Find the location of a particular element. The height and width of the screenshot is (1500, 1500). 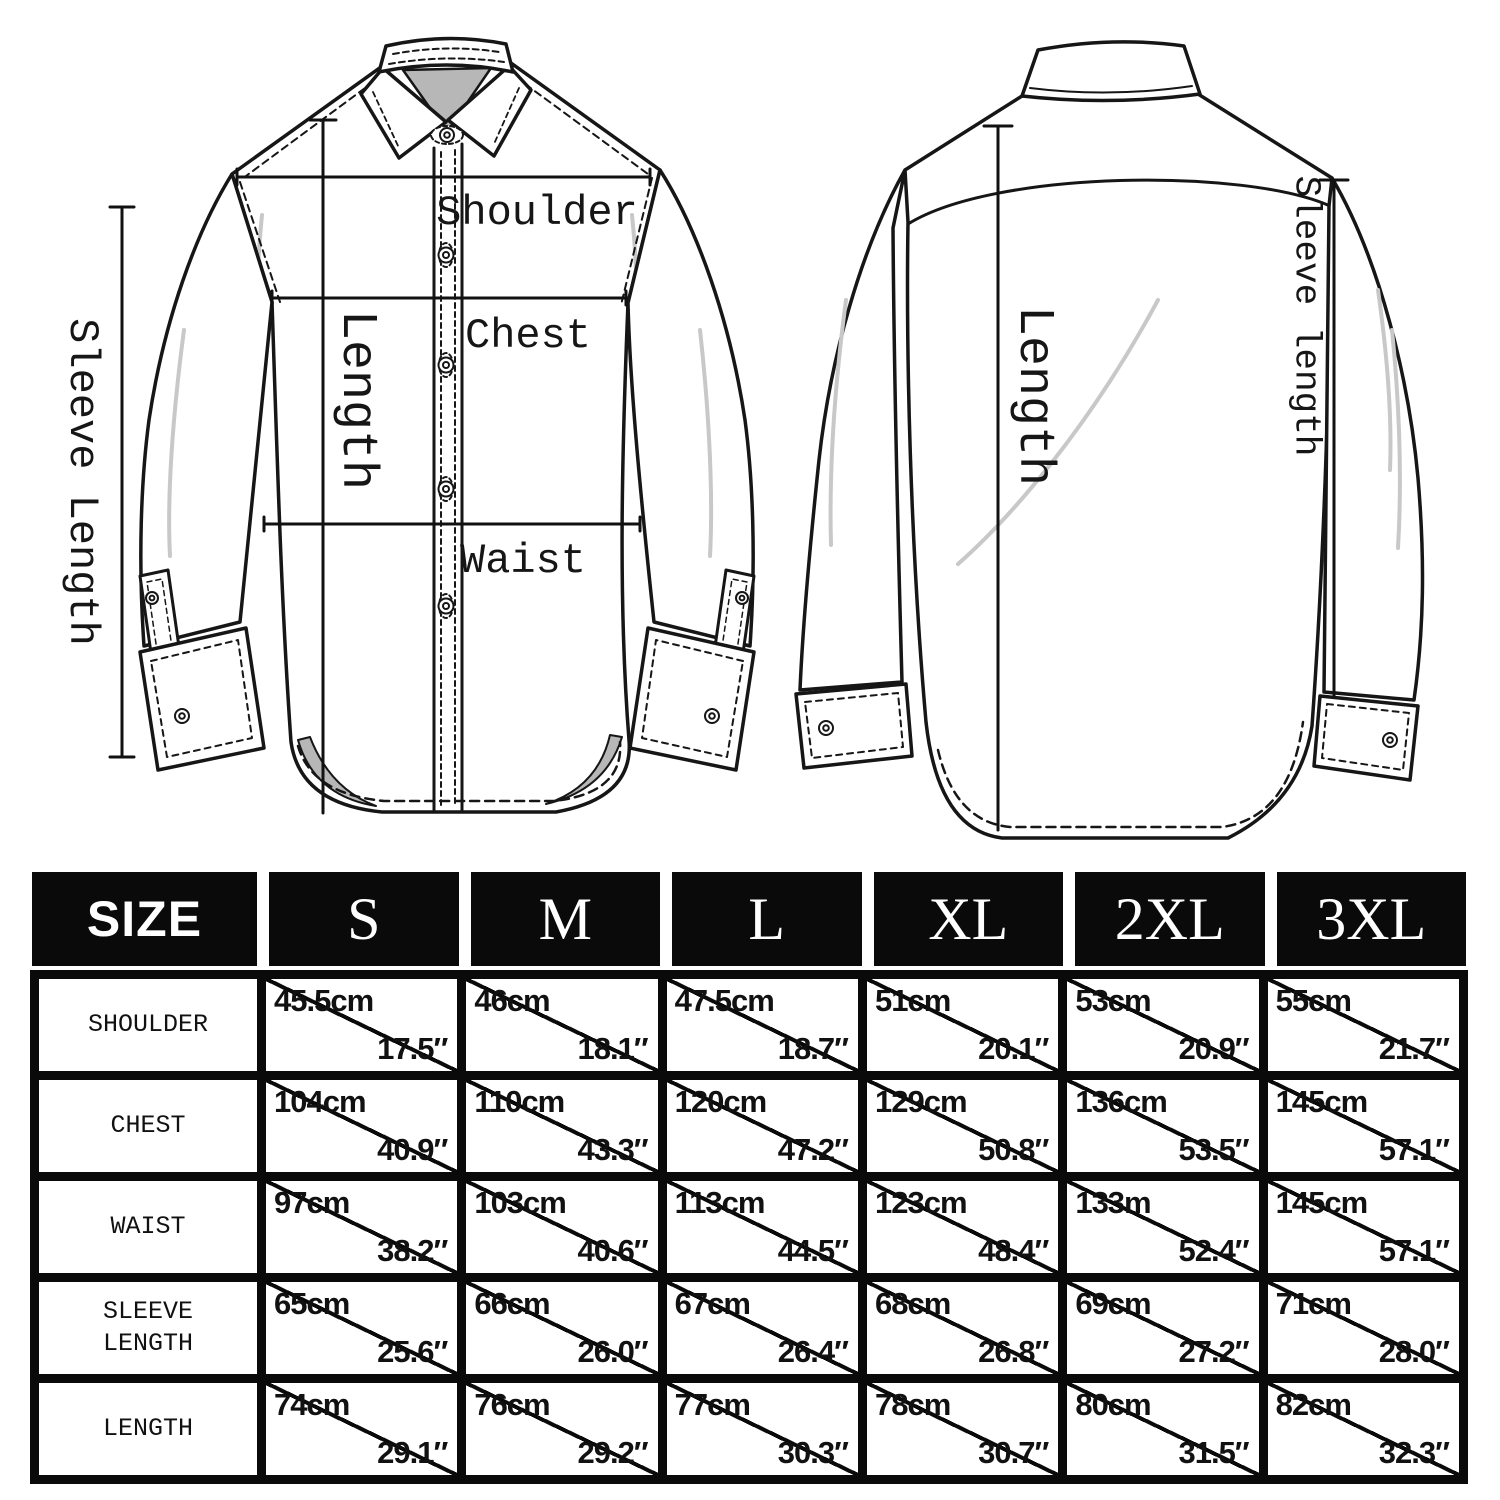

measure-cell: 133m 52.4″ is located at coordinates (1163, 1227).